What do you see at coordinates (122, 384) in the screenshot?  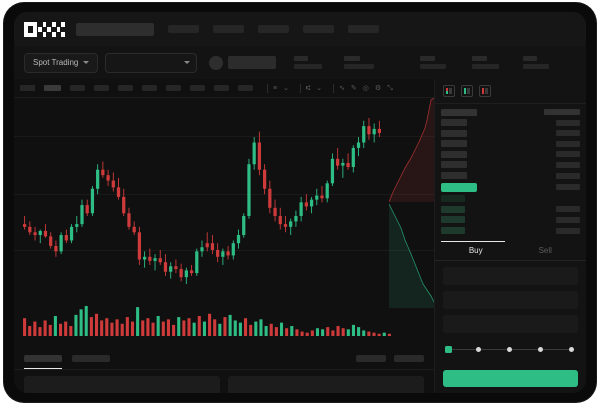 I see `orders-card-left` at bounding box center [122, 384].